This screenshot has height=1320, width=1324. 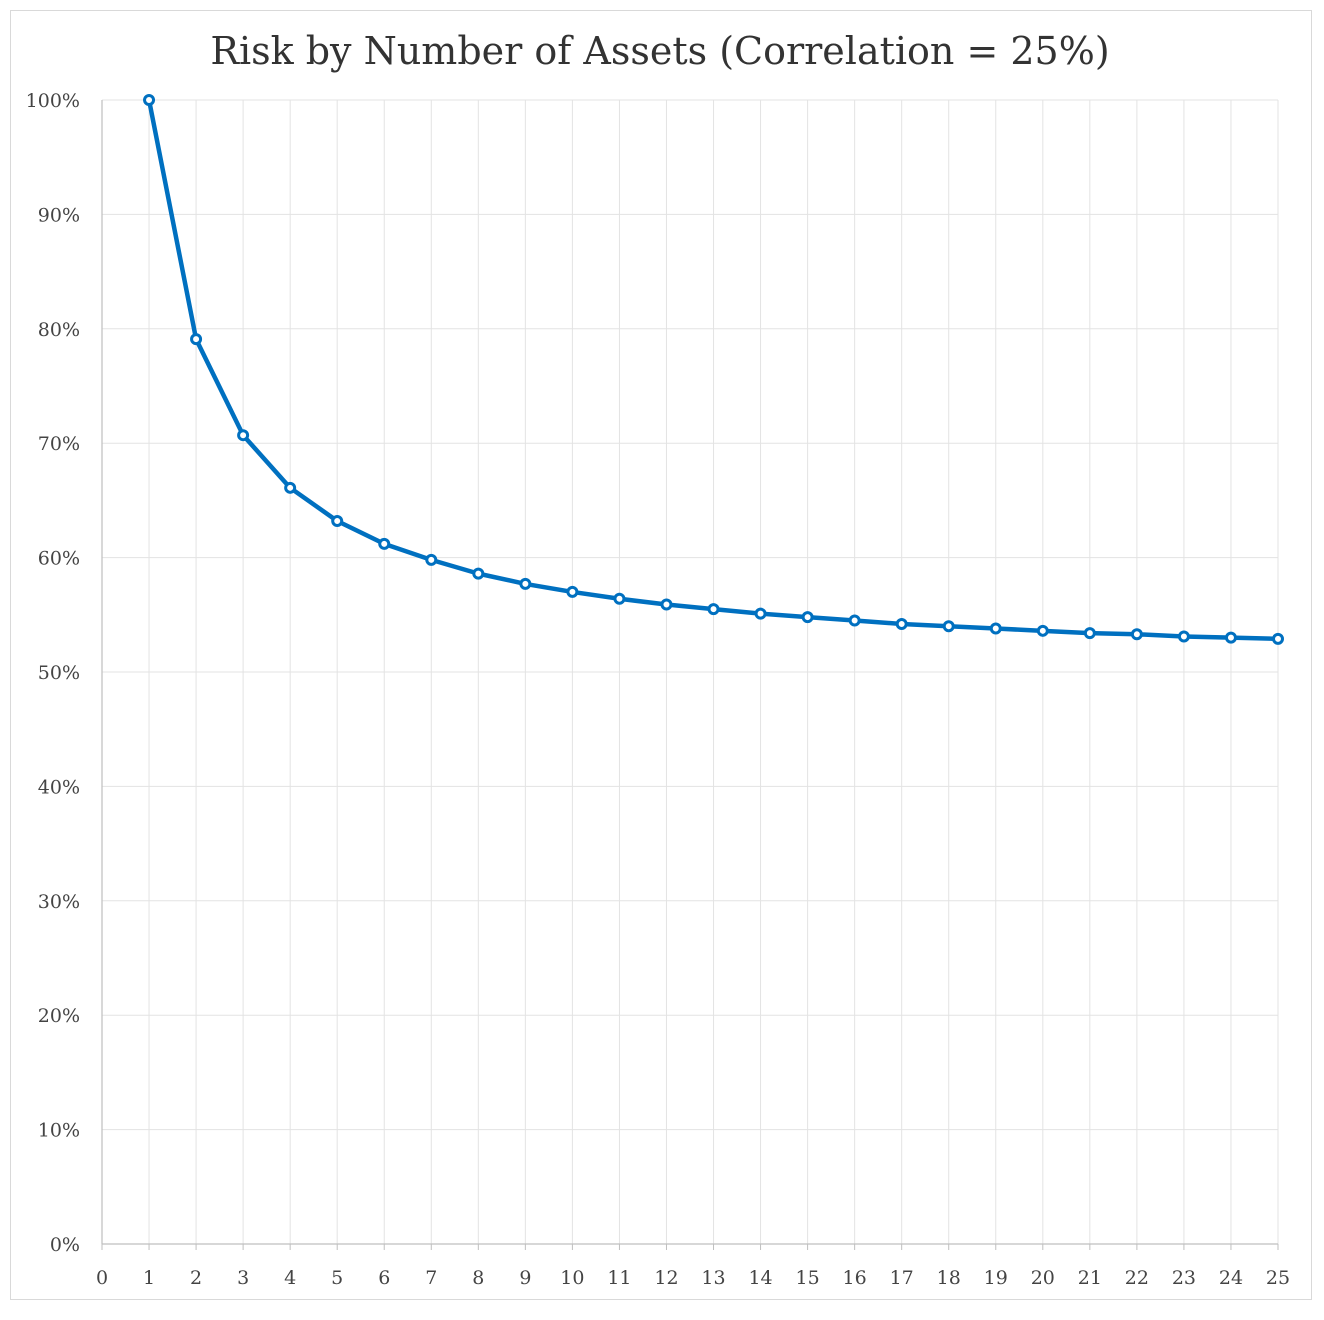 I want to click on y-tick-label: 0%, so click(x=65, y=1245).